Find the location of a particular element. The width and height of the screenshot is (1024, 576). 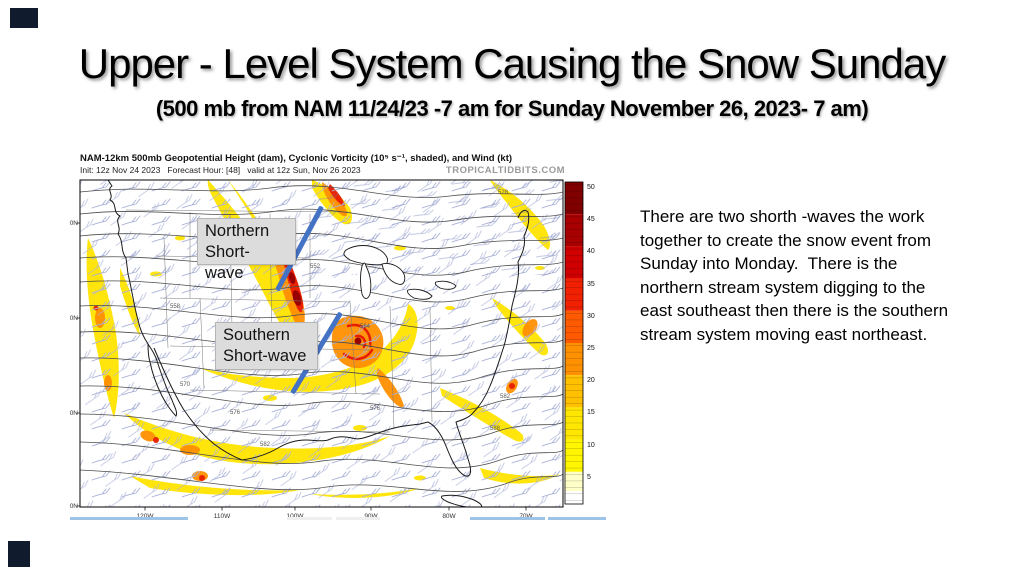

svg-text: 30 is located at coordinates (591, 316).